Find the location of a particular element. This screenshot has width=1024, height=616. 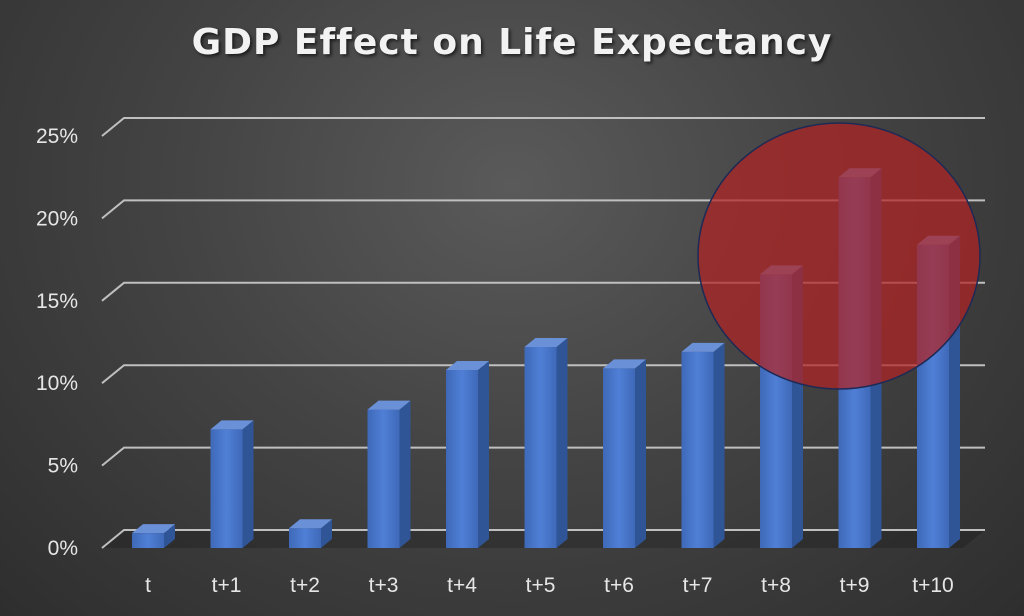

x-axis-ticks: t t+1 t+2 t+3 t+4 t+5 t+6 t+7 t+8 t+9 t+10 is located at coordinates (549, 585).